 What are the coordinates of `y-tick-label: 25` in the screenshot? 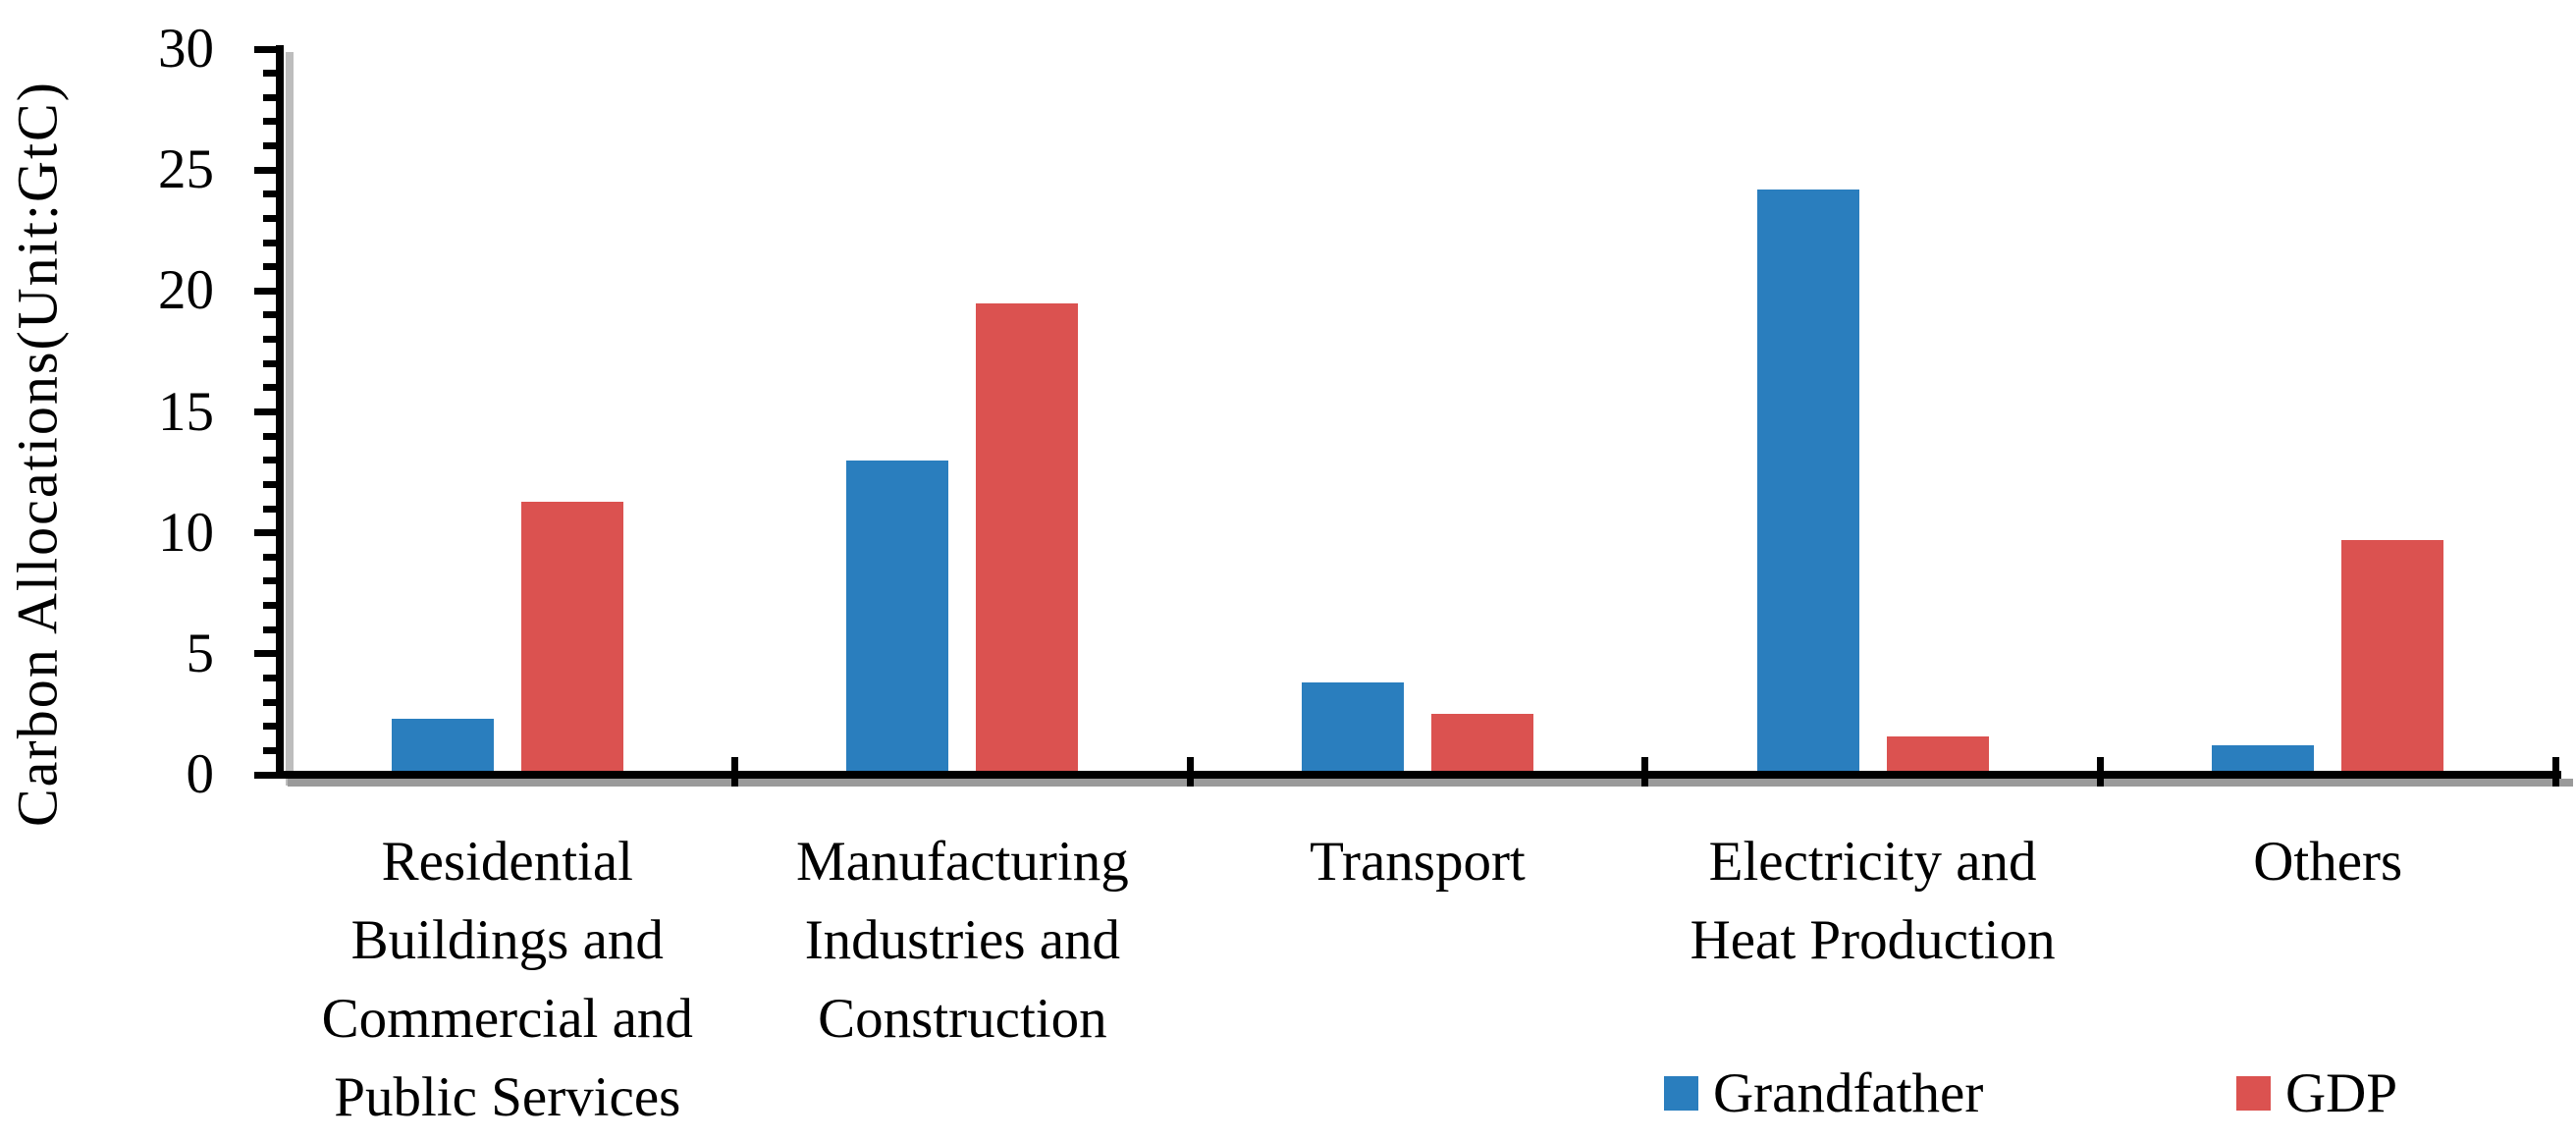 It's located at (186, 169).